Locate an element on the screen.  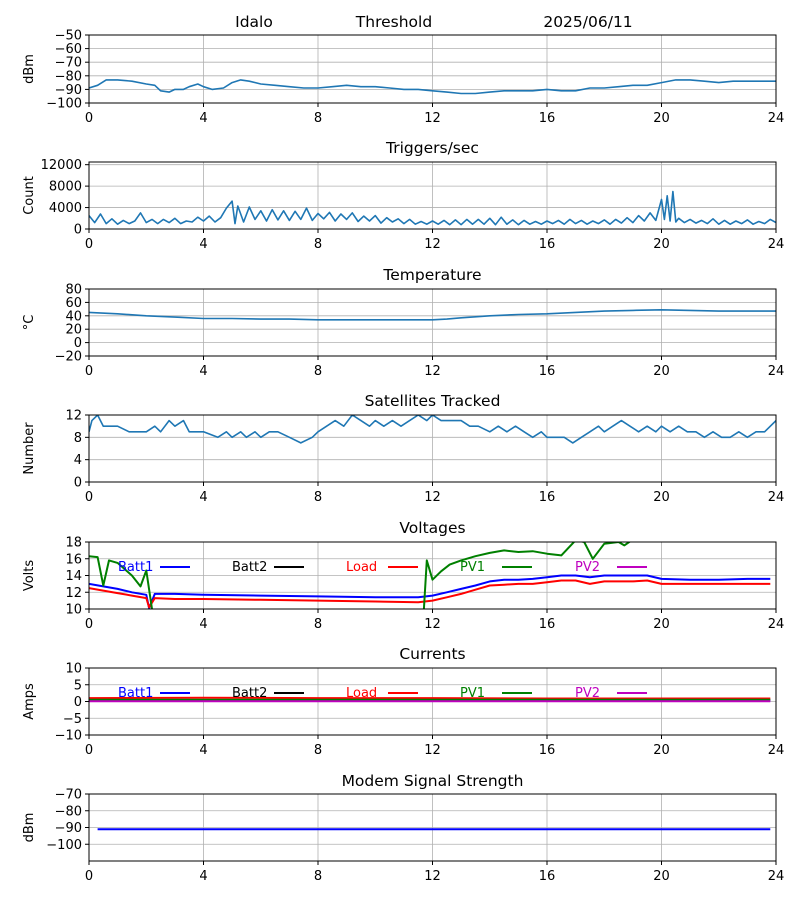
header-mode: Threshold is located at coordinates (393, 22).